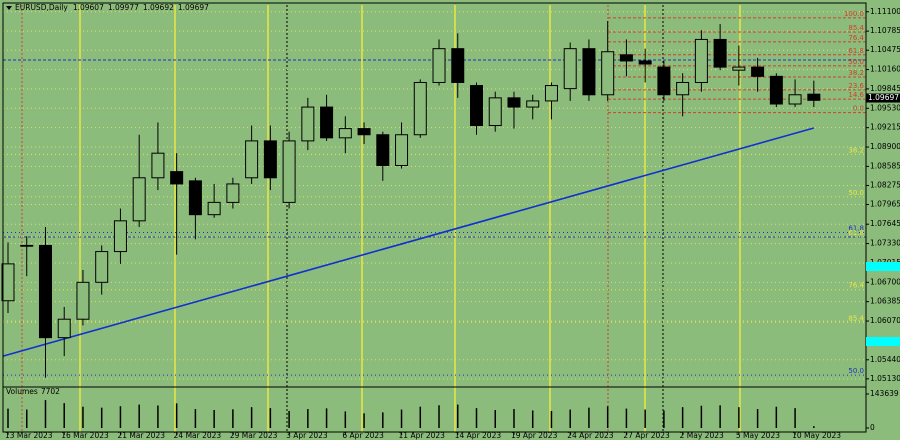 The image size is (900, 440). I want to click on price-box-label: 1.09697, so click(883, 97).